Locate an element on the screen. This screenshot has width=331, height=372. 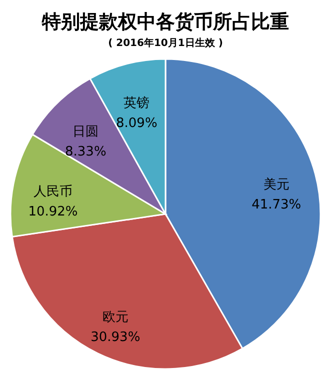
slice-label: 美元 is located at coordinates (276, 184).